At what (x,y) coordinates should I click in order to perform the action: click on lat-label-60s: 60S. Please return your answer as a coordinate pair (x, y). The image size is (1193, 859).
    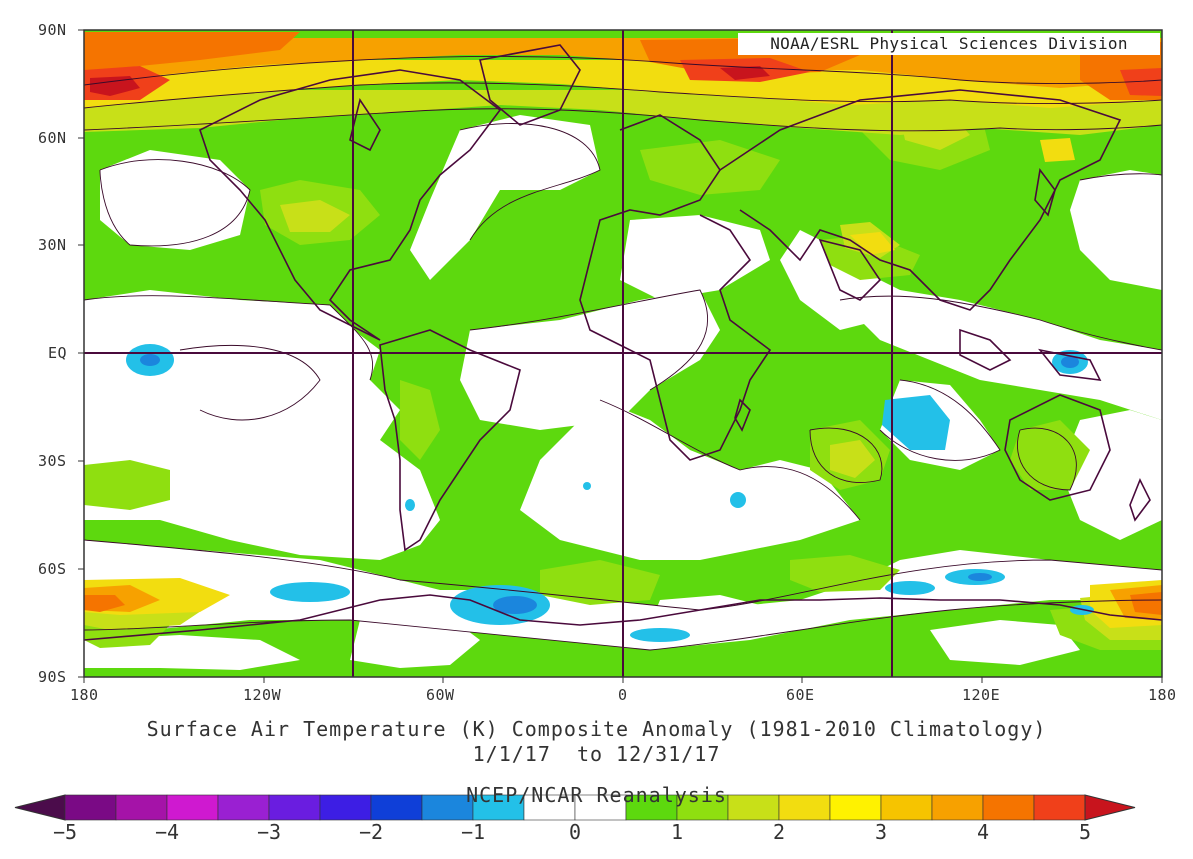
    Looking at the image, I should click on (52, 569).